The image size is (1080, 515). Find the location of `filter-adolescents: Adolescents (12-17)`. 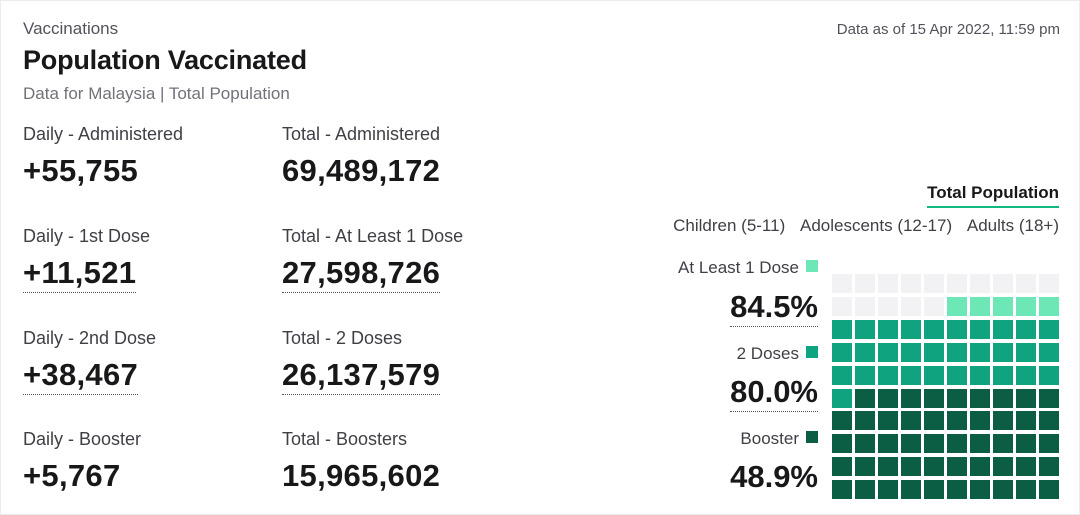

filter-adolescents: Adolescents (12-17) is located at coordinates (876, 225).